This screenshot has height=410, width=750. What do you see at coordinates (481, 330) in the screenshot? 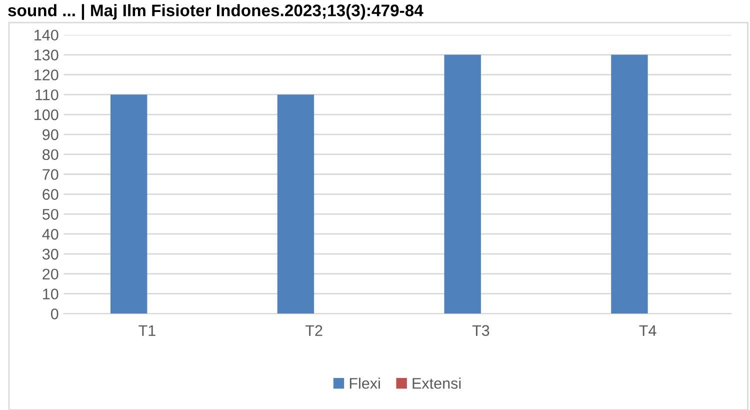
I see `x-tick-label: T3` at bounding box center [481, 330].